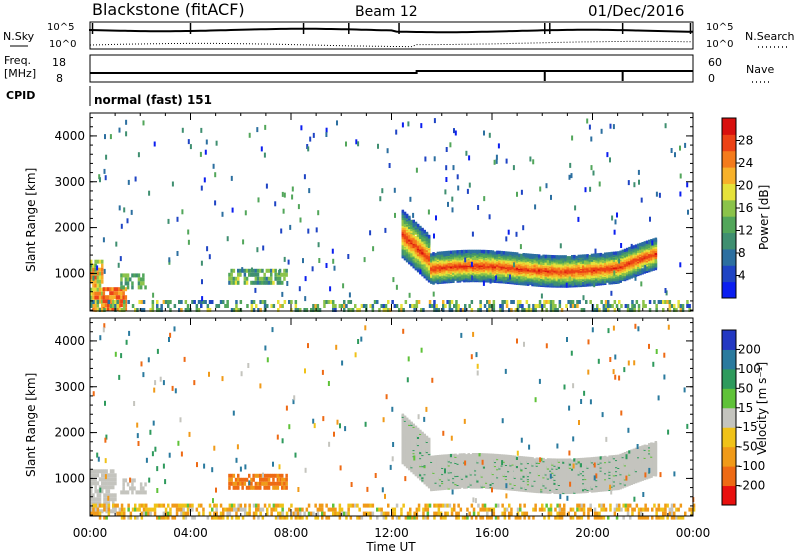 This screenshot has width=800, height=554. What do you see at coordinates (715, 62) in the screenshot?
I see `nave-tick-top: 60` at bounding box center [715, 62].